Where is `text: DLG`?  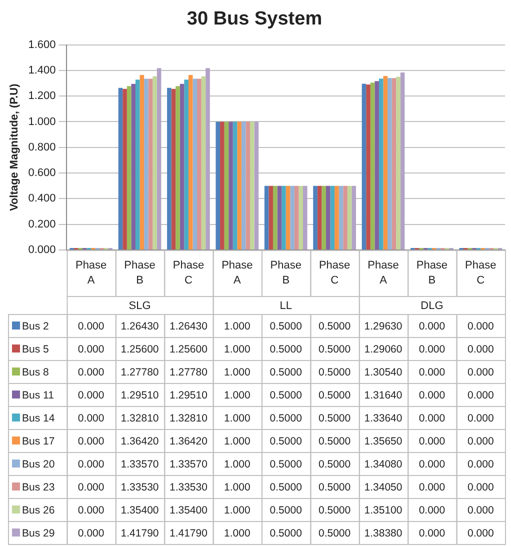
text: DLG is located at coordinates (432, 306).